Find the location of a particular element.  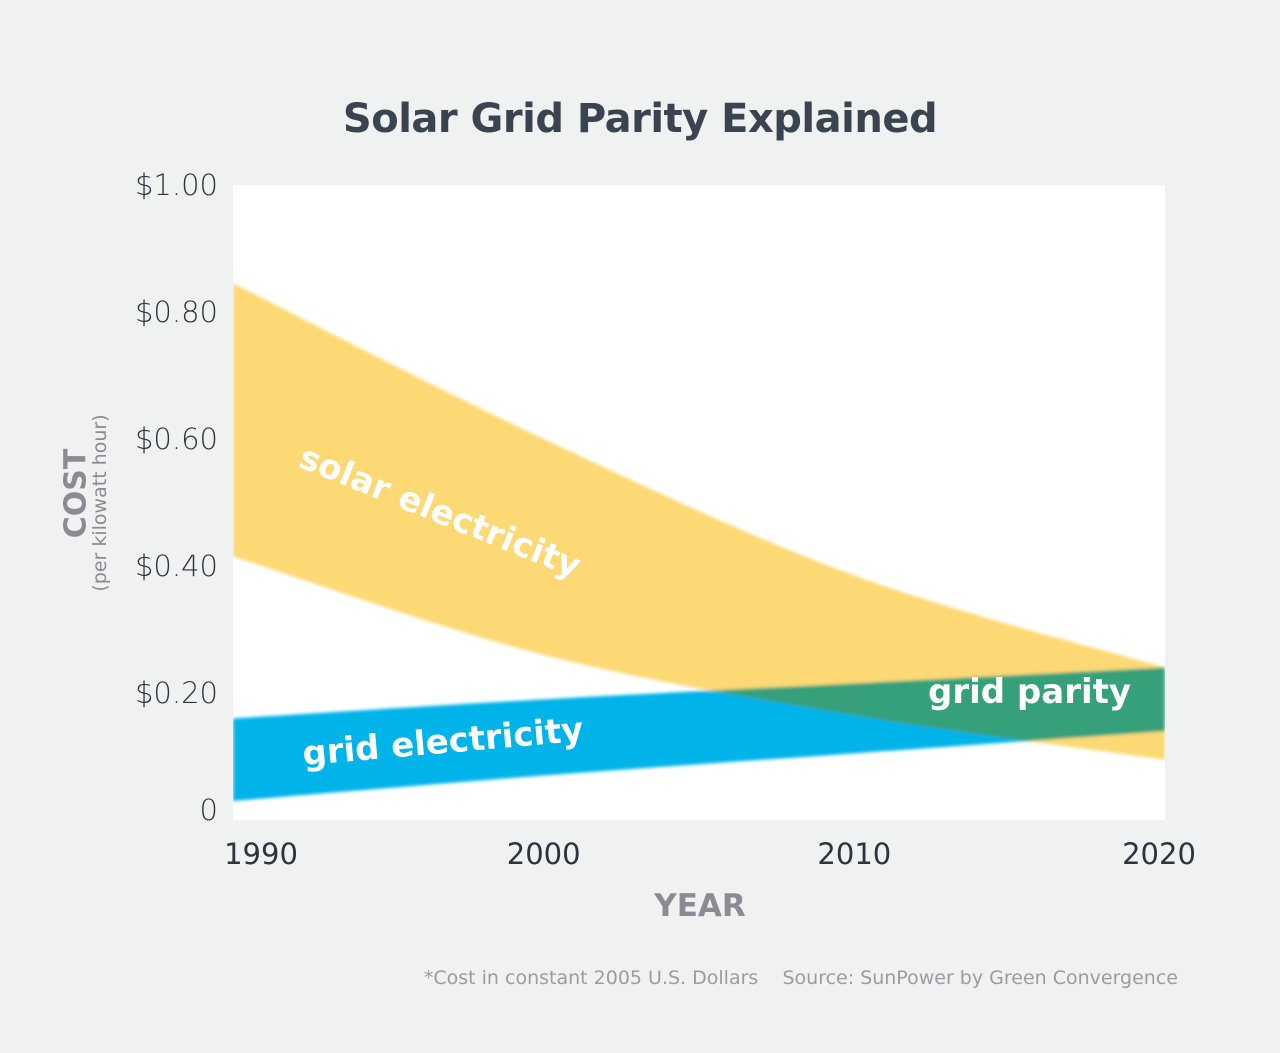

y-tick-label: $1.00 is located at coordinates (176, 185).